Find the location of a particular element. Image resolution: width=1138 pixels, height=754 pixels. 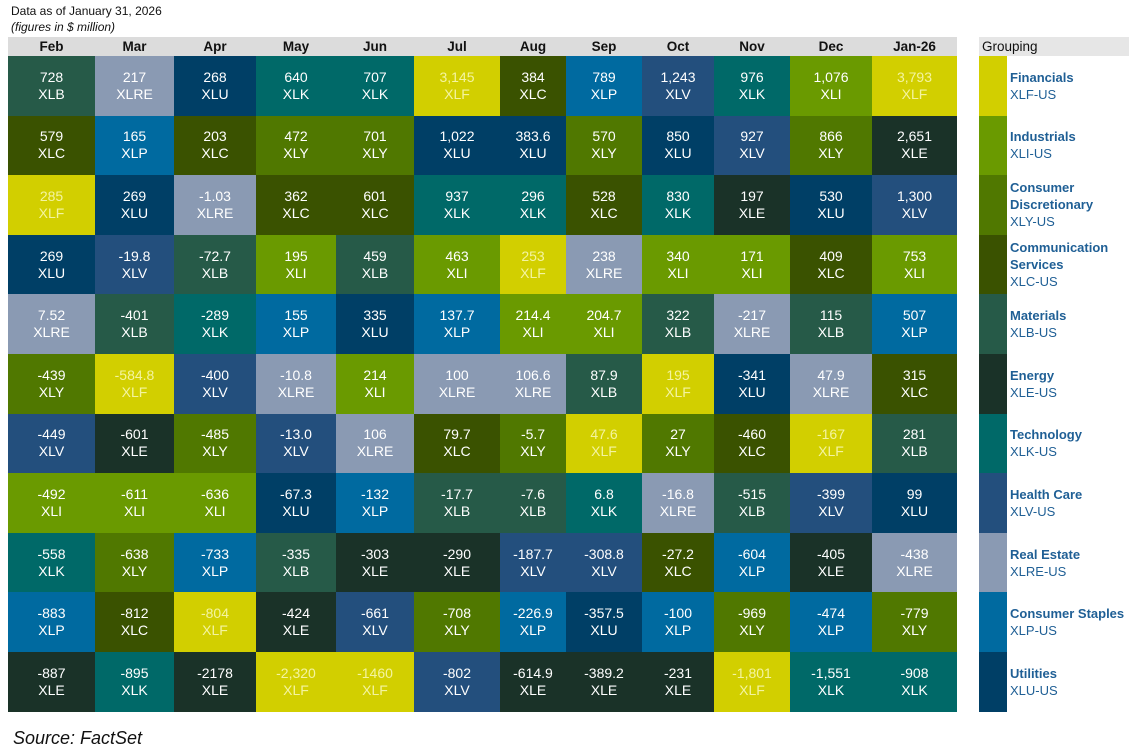

legend-ticker: XLB-US is located at coordinates (1033, 333).